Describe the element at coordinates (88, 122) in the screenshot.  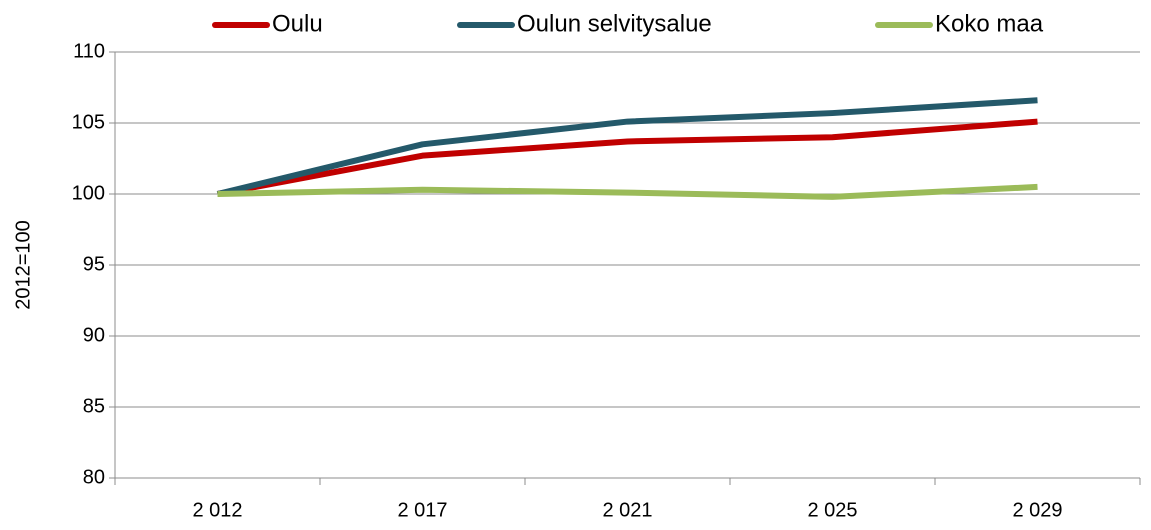
I see `y-tick-label: 105` at that location.